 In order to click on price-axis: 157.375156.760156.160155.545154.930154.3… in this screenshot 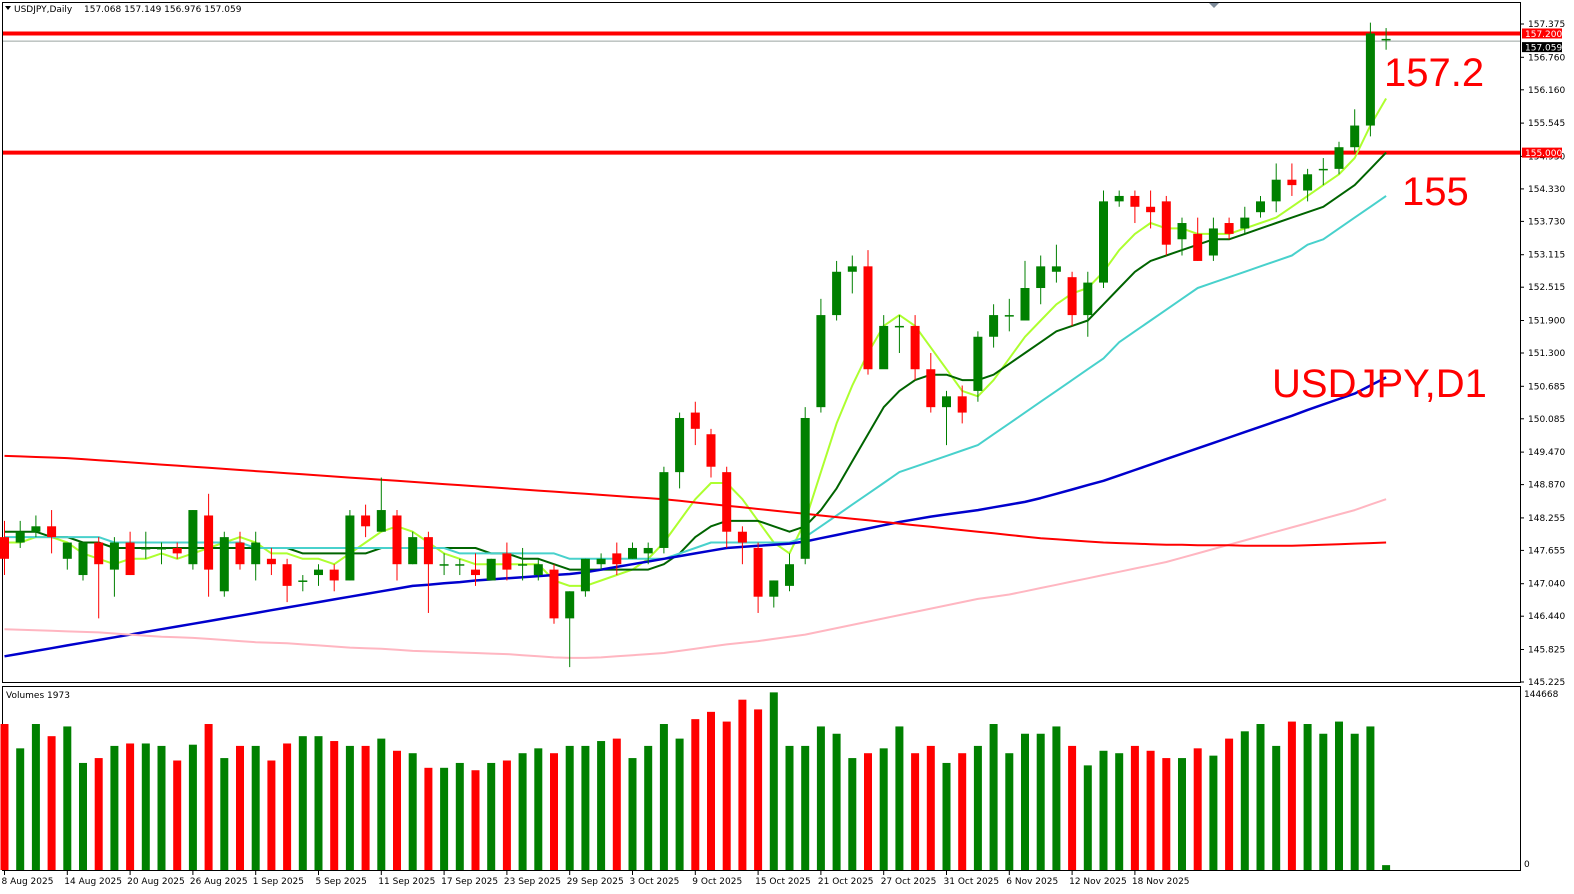, I will do `click(1542, 445)`.